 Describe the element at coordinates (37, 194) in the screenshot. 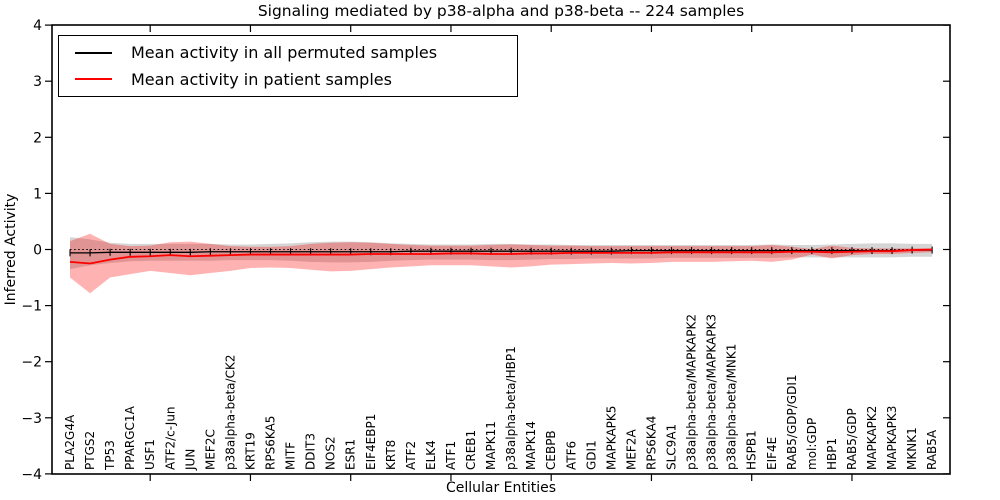

I see `y-tick-label: 1` at that location.